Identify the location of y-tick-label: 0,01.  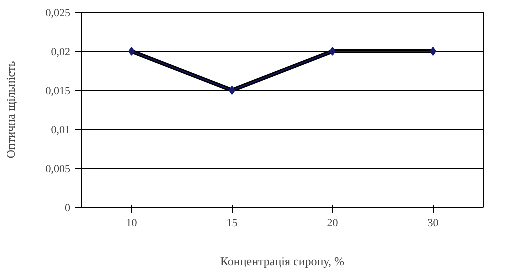
(60, 130).